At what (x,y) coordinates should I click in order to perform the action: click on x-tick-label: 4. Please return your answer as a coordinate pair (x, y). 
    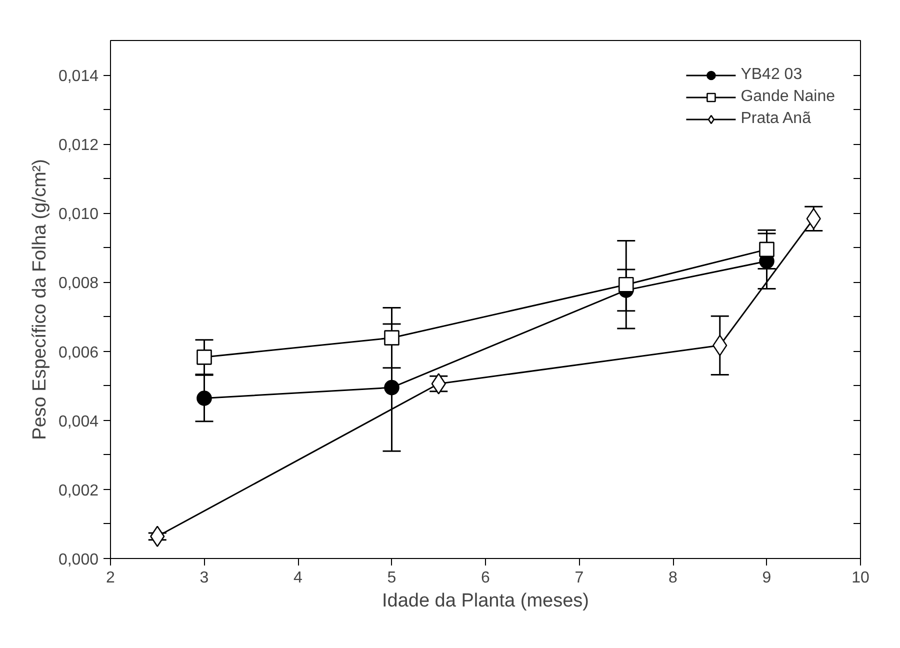
    Looking at the image, I should click on (298, 578).